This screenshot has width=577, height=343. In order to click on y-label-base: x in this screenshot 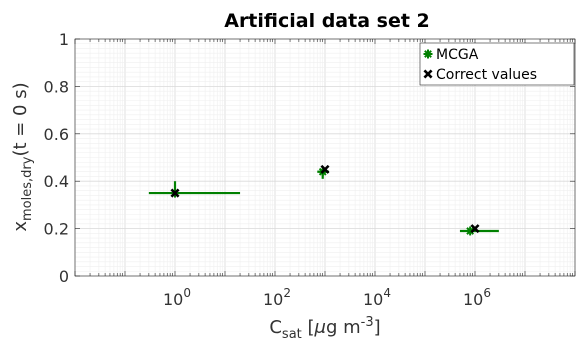, I will do `click(20, 226)`.